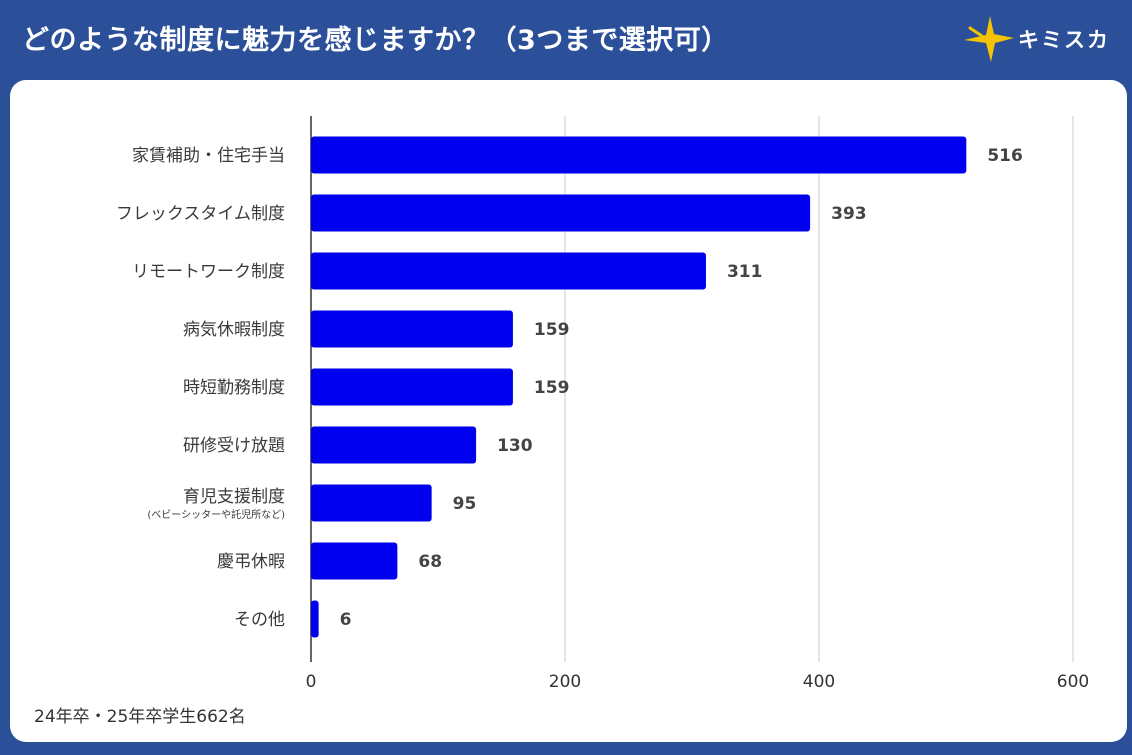  Describe the element at coordinates (346, 620) in the screenshot. I see `data-label: 6` at that location.